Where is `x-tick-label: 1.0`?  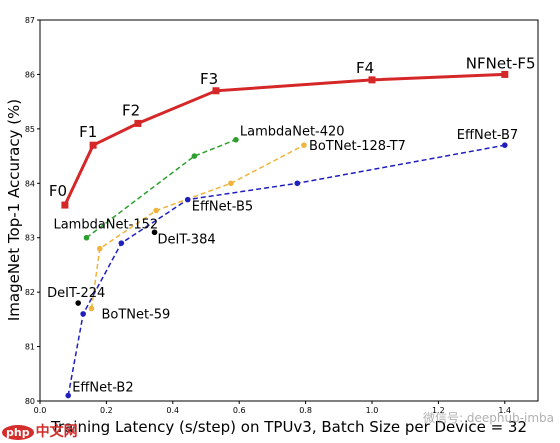 x-tick-label: 1.0 is located at coordinates (372, 410).